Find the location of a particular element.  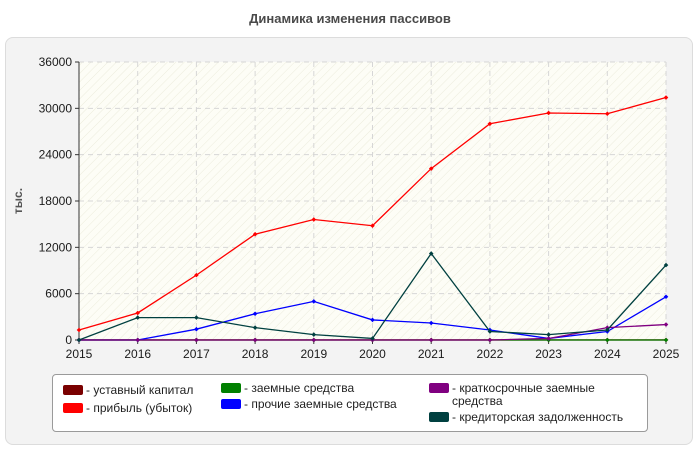

legend-item-accounts-payable: - кредиторская задолженность is located at coordinates (526, 417).